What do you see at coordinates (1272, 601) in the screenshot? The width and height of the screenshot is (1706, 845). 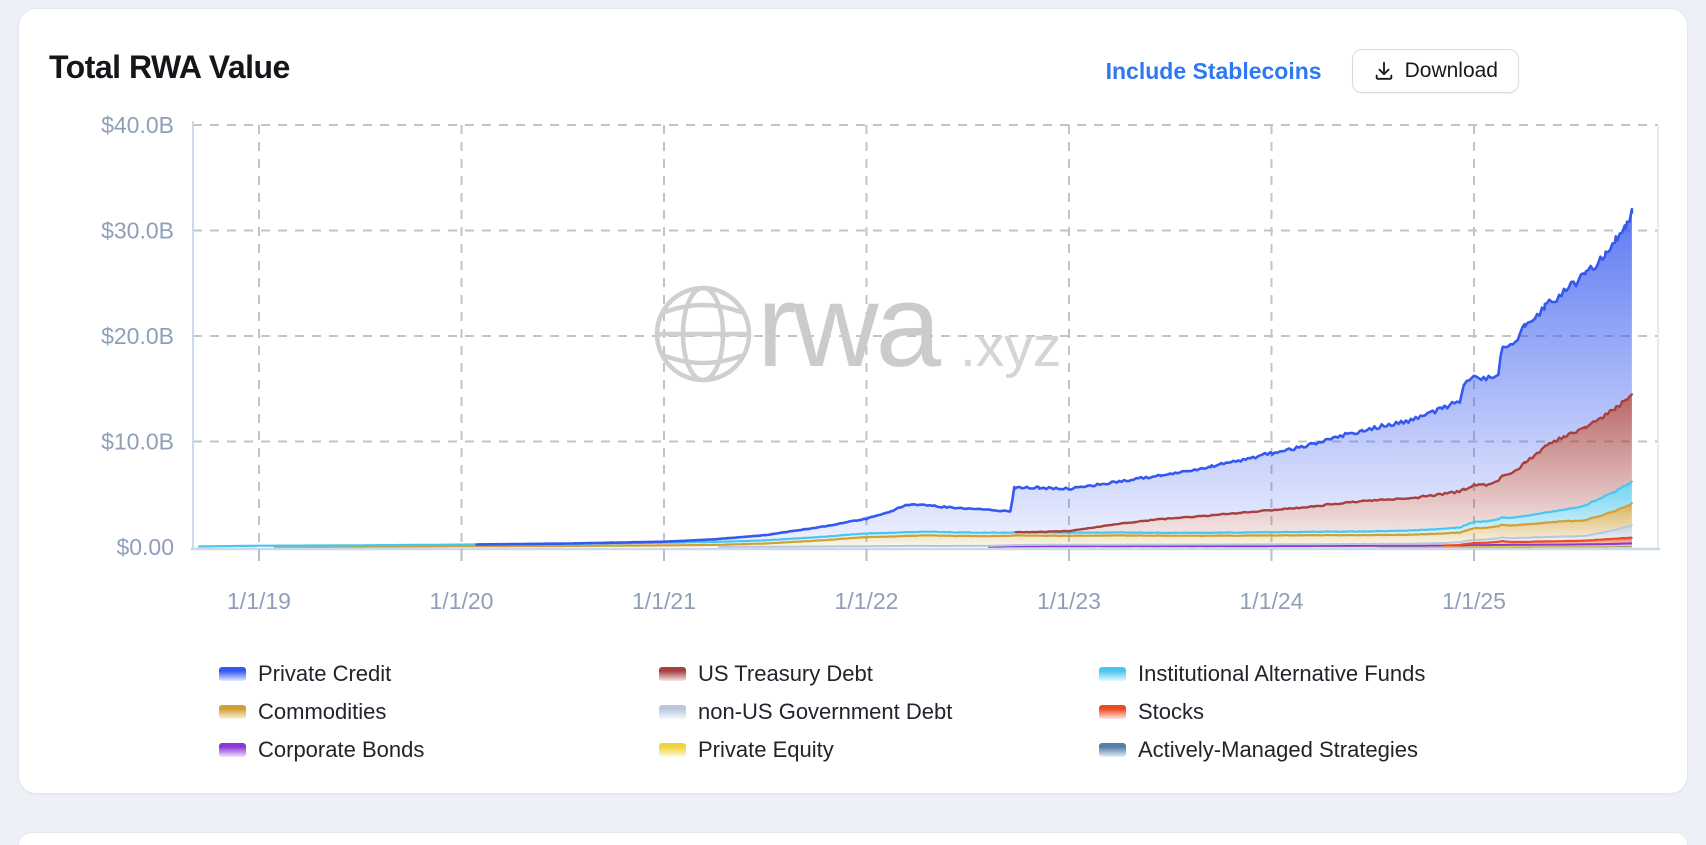 I see `x-tick-label: 1/1/24` at bounding box center [1272, 601].